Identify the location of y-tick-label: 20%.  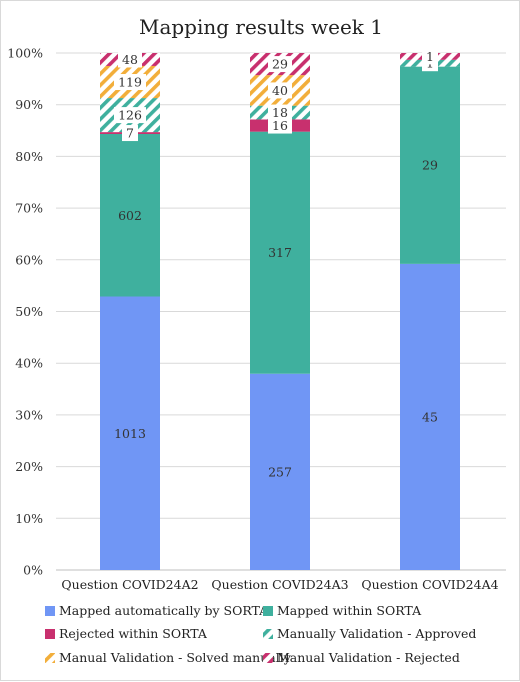
(29, 466).